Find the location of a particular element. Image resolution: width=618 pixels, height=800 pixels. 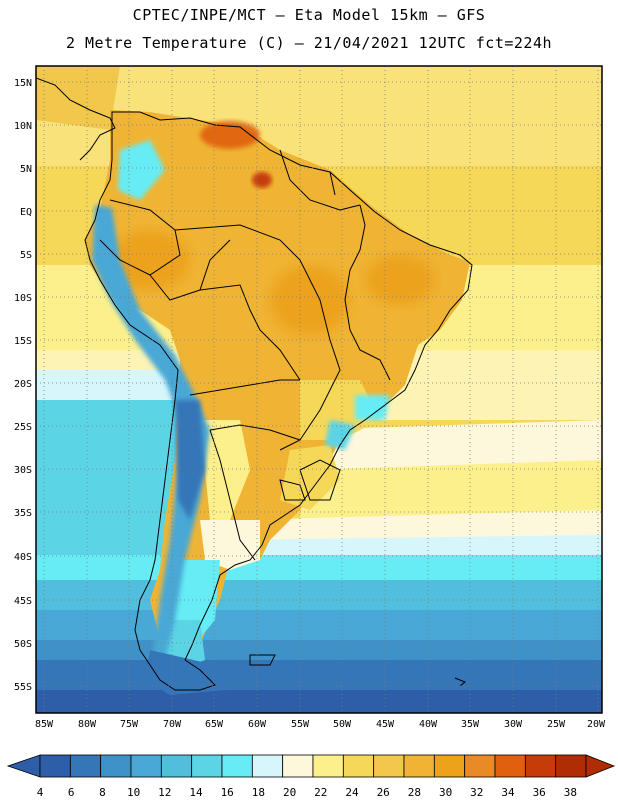

lon-label: 55W is located at coordinates (300, 724).